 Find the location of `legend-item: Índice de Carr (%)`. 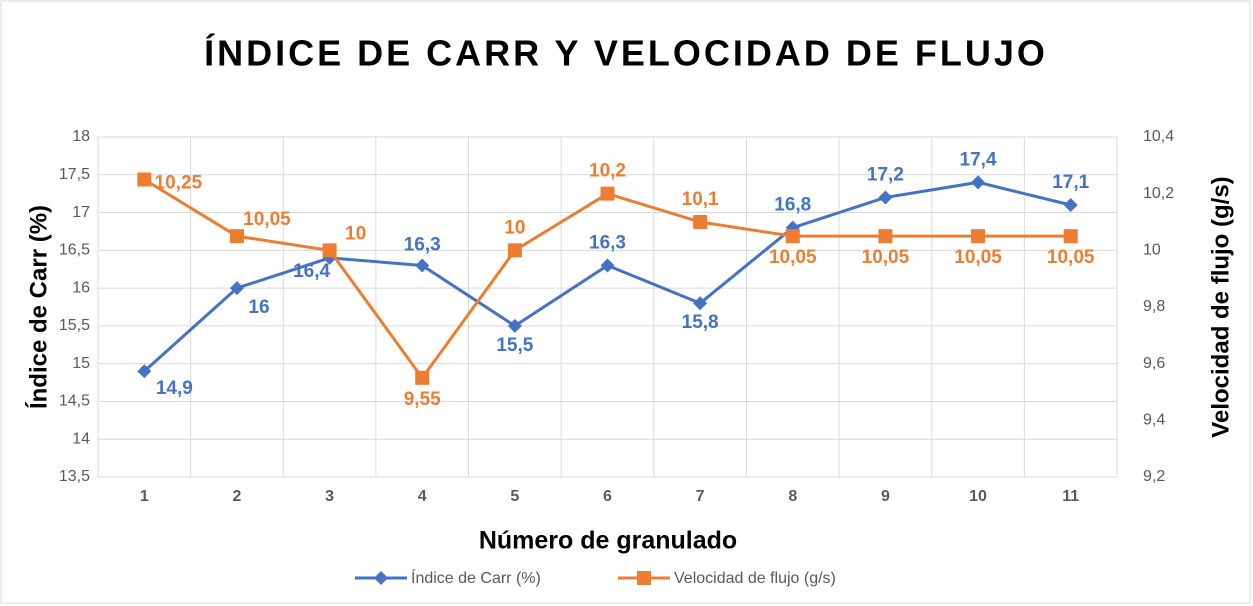

legend-item: Índice de Carr (%) is located at coordinates (448, 577).